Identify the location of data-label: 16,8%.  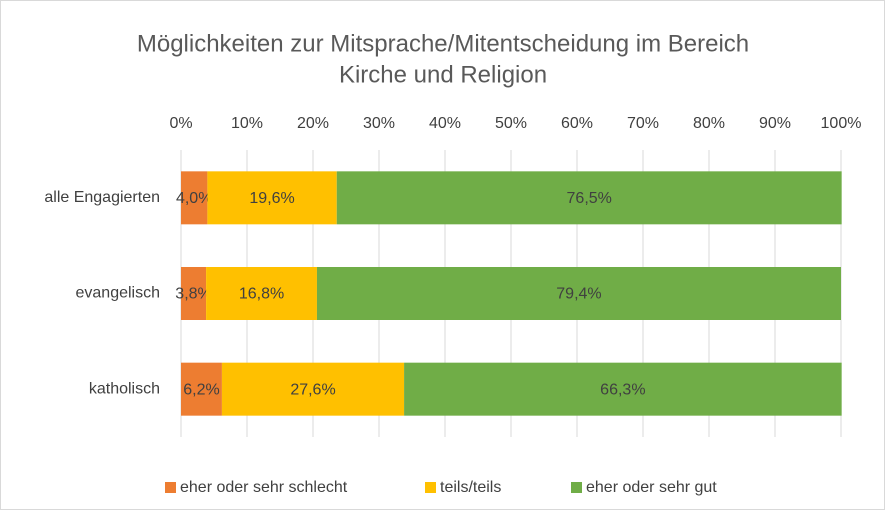
(261, 294).